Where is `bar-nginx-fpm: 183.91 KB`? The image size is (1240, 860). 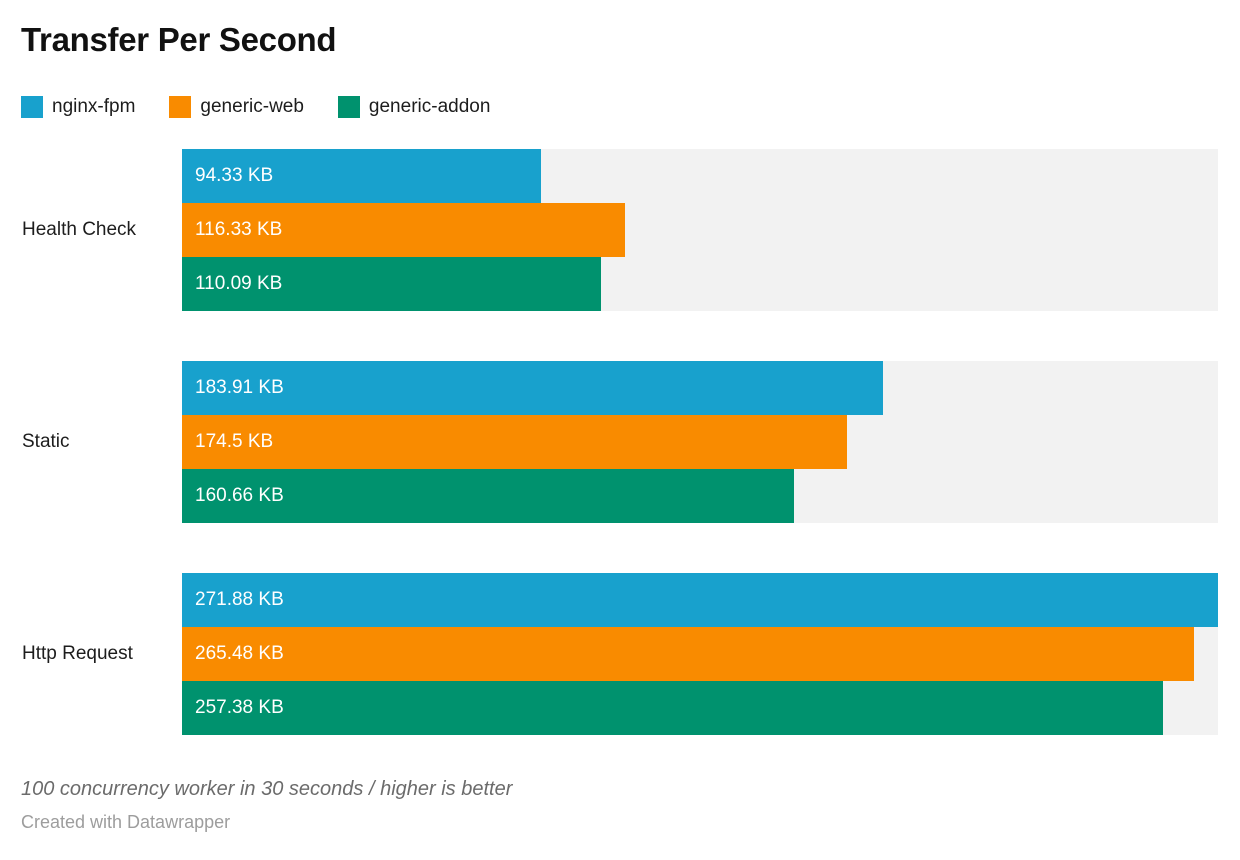 bar-nginx-fpm: 183.91 KB is located at coordinates (532, 388).